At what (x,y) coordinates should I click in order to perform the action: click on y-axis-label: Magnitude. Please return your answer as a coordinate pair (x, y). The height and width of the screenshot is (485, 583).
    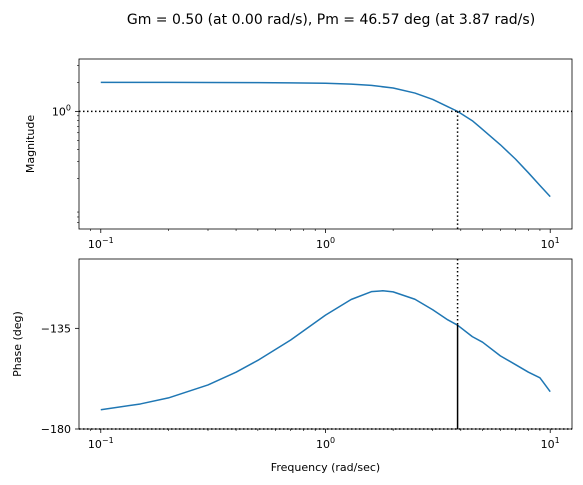
    Looking at the image, I should click on (30, 144).